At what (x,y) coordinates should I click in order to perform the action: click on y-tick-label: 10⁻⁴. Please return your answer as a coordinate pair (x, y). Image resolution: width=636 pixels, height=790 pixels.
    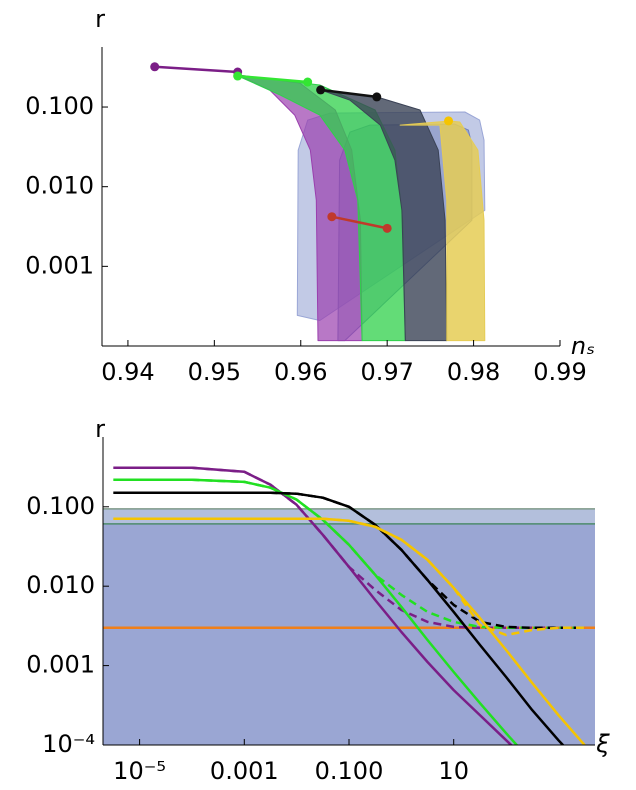
    Looking at the image, I should click on (68, 744).